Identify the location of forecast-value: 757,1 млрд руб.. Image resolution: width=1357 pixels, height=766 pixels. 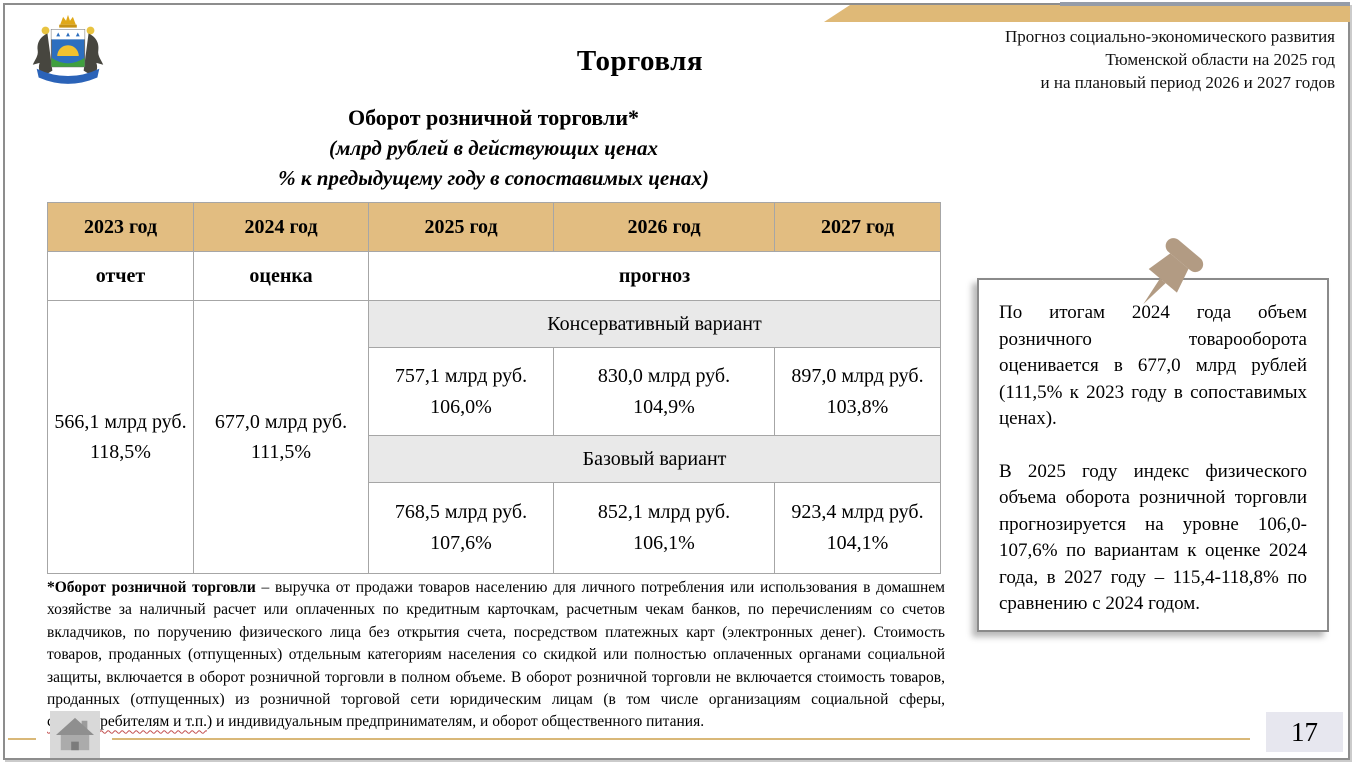
(461, 375).